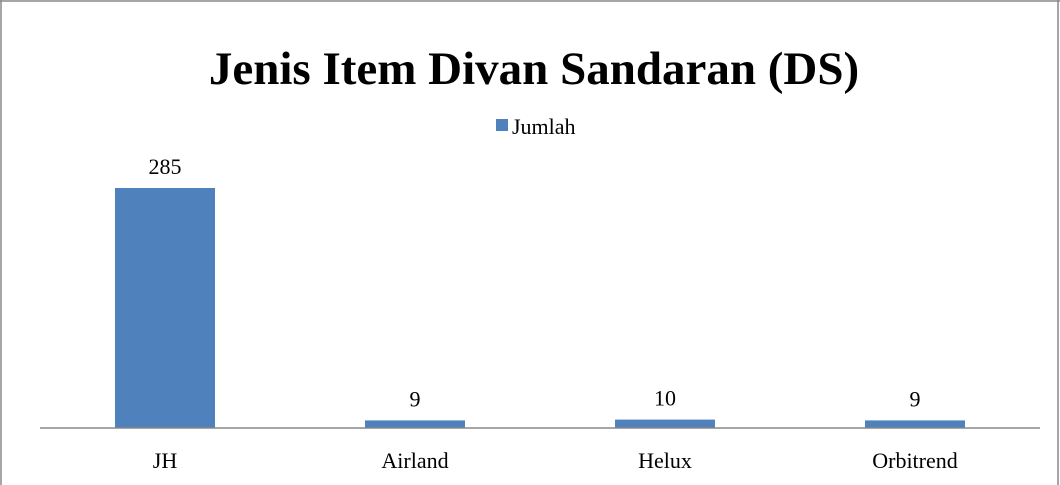 Image resolution: width=1060 pixels, height=485 pixels. I want to click on x-tick-label-airland: Airland, so click(414, 460).